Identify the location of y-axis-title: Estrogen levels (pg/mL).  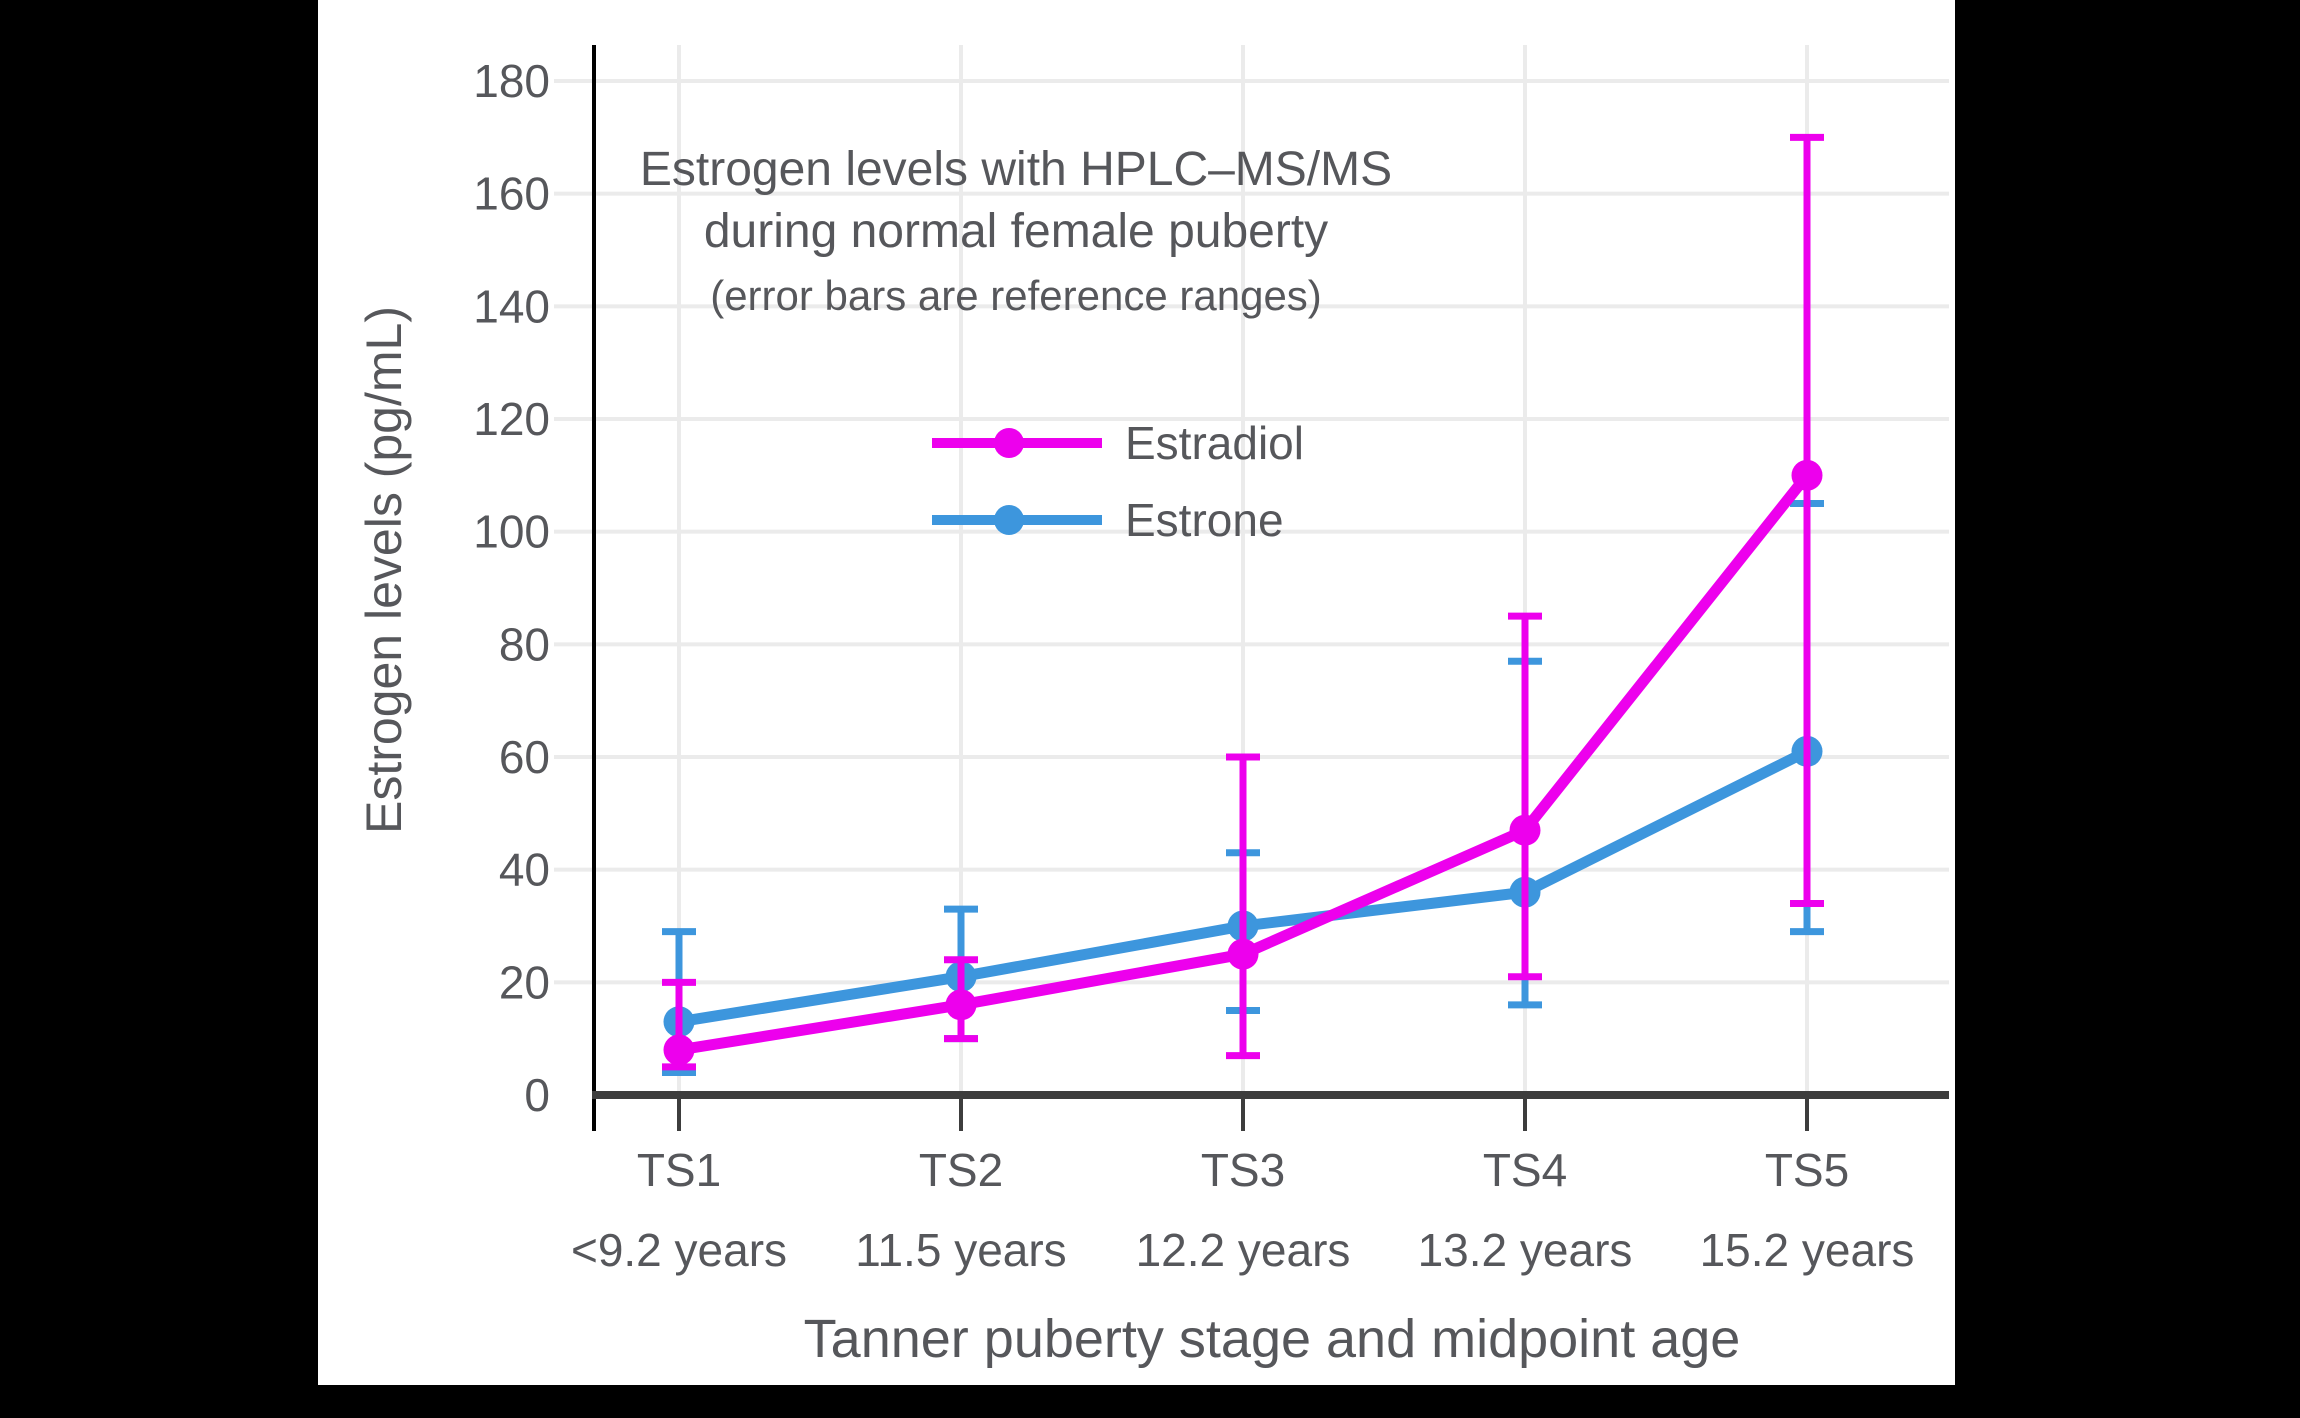
(384, 570).